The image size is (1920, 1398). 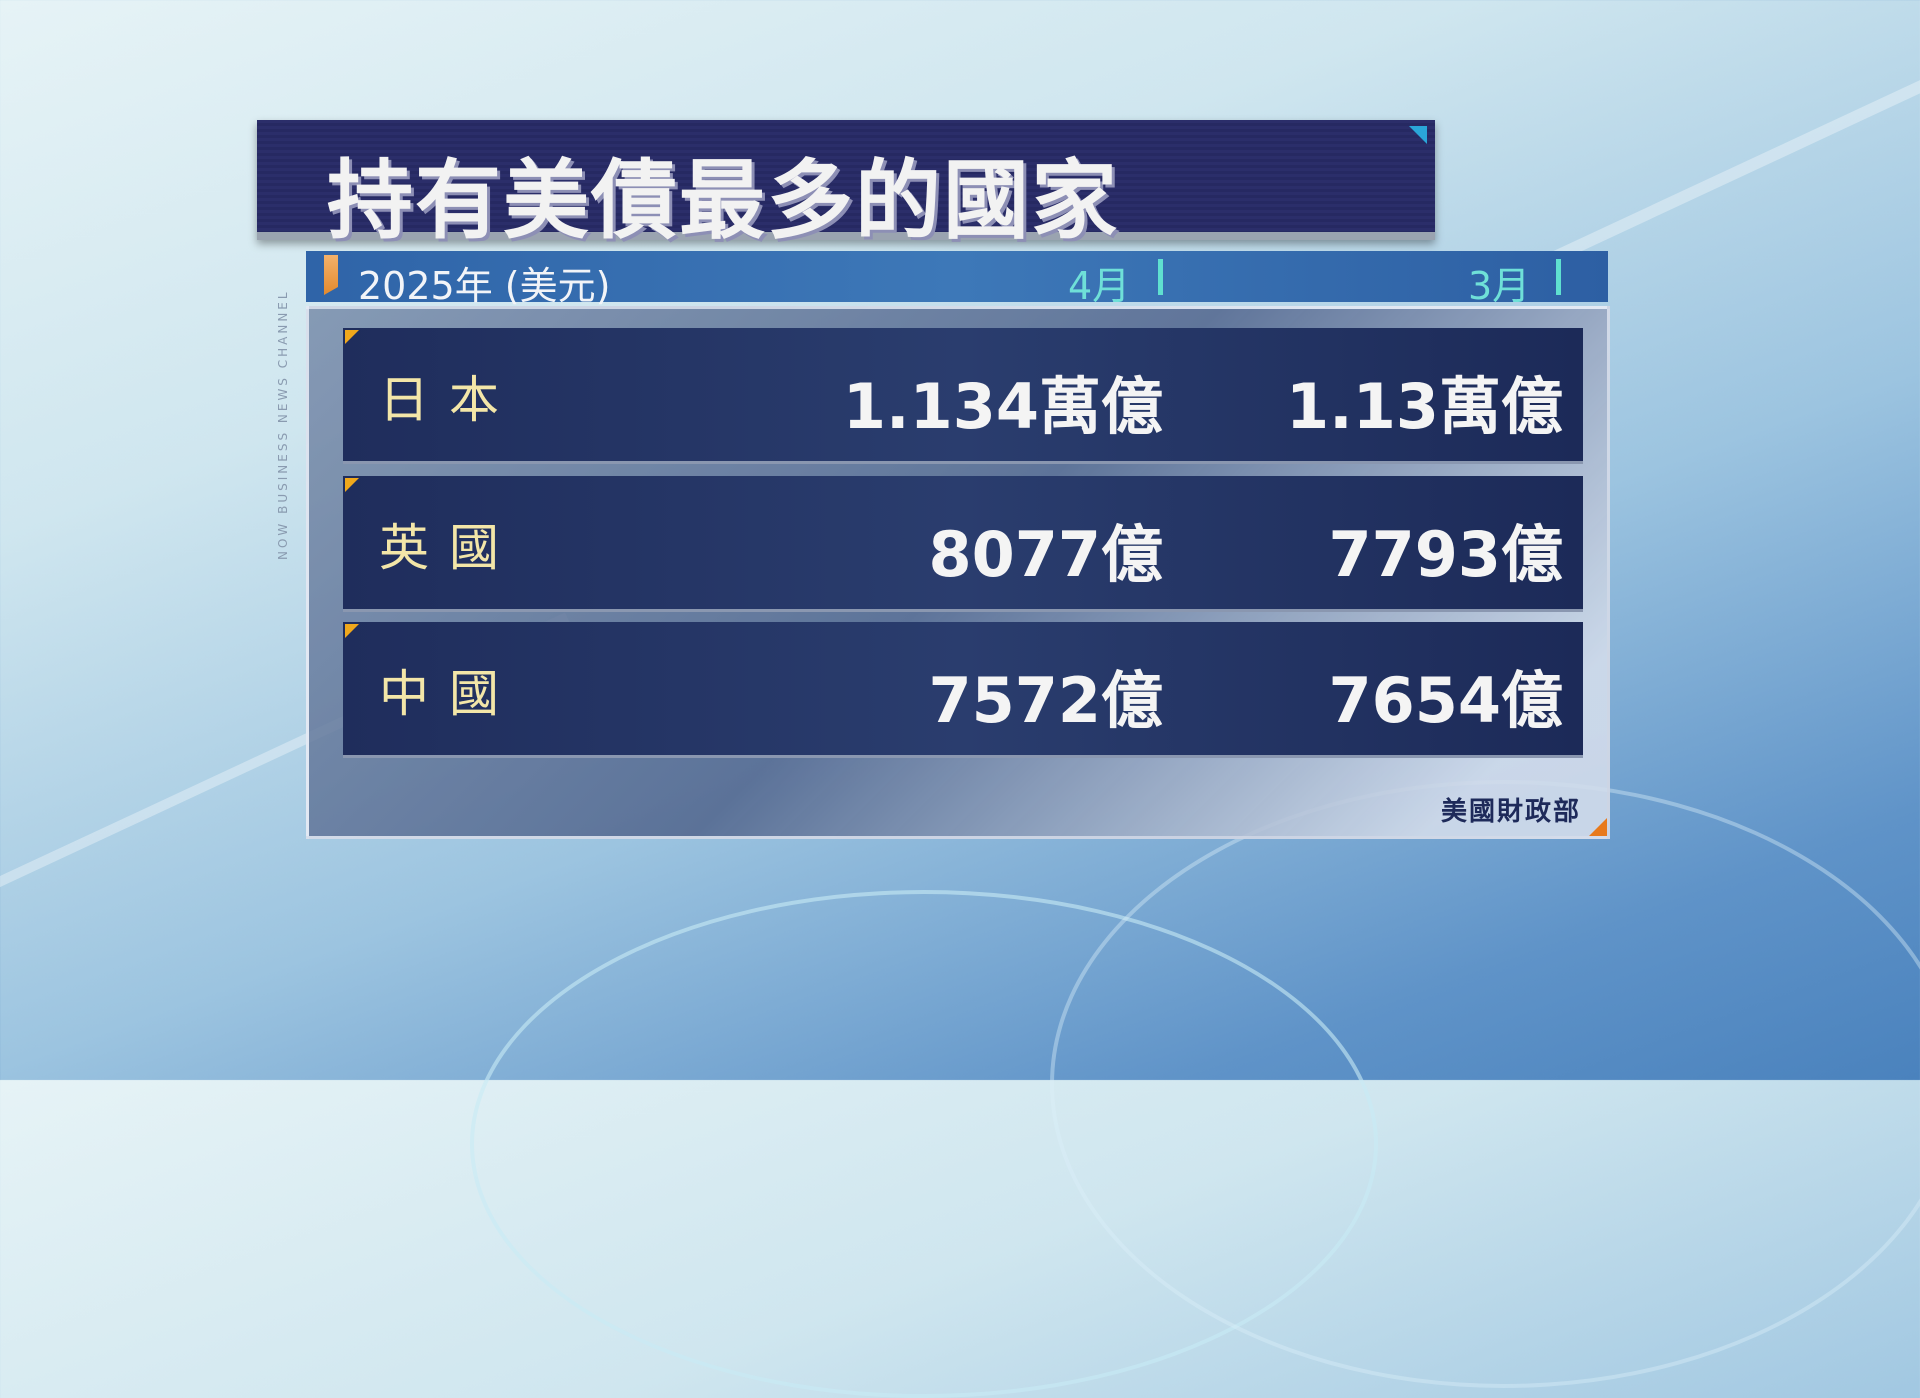 I want to click on march-value: 7793億, so click(x=1445, y=554).